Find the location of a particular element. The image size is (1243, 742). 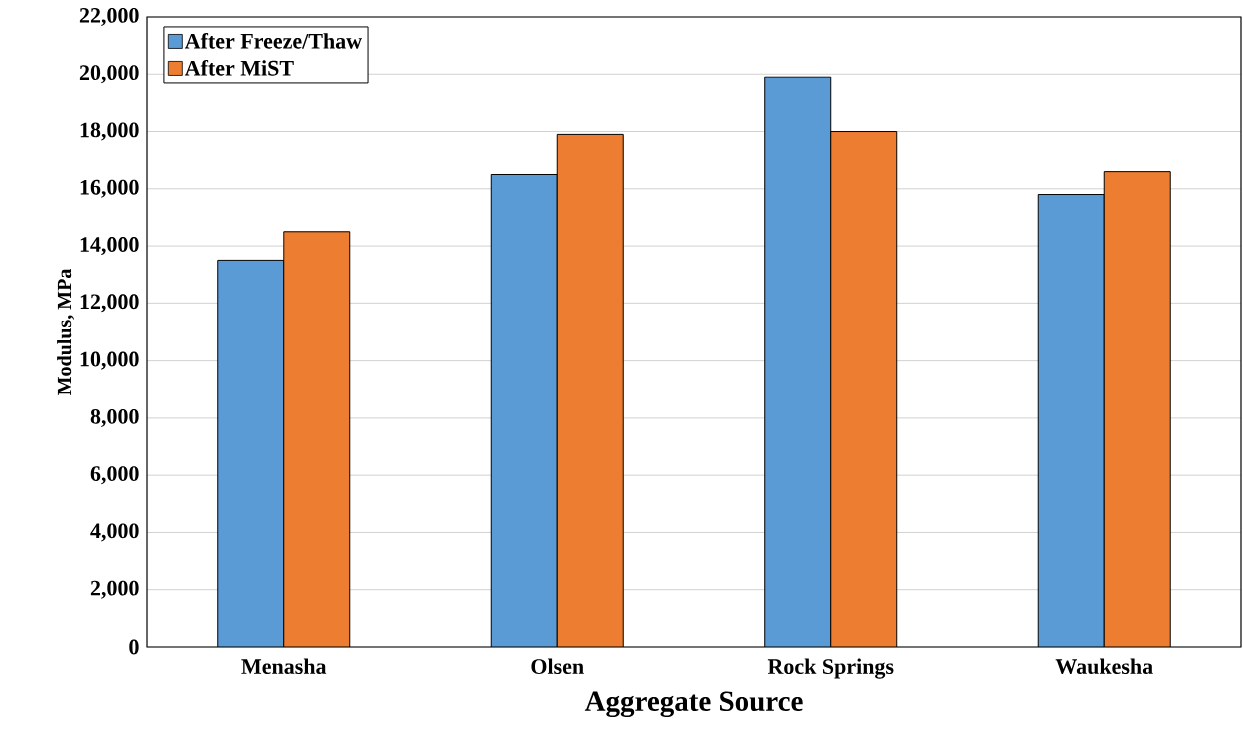

x-tick-label: Waukesha is located at coordinates (1104, 666).